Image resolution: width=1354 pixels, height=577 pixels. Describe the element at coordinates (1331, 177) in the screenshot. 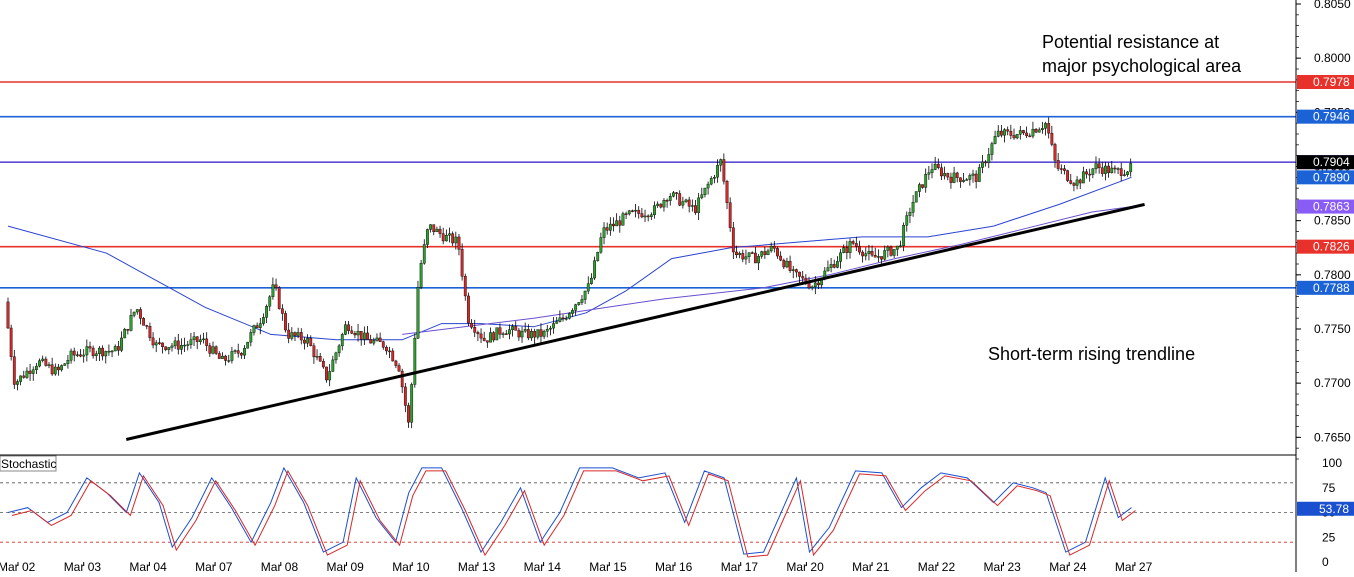

I see `ma-price-tag-label: 0.7890` at that location.